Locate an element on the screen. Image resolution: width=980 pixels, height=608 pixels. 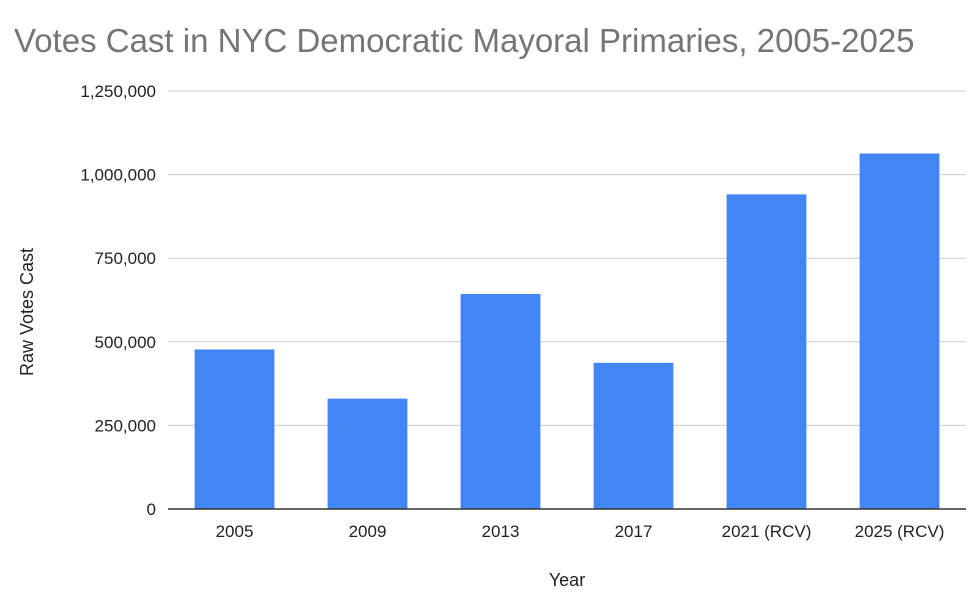
y-axis-title: Raw Votes Cast is located at coordinates (27, 312).